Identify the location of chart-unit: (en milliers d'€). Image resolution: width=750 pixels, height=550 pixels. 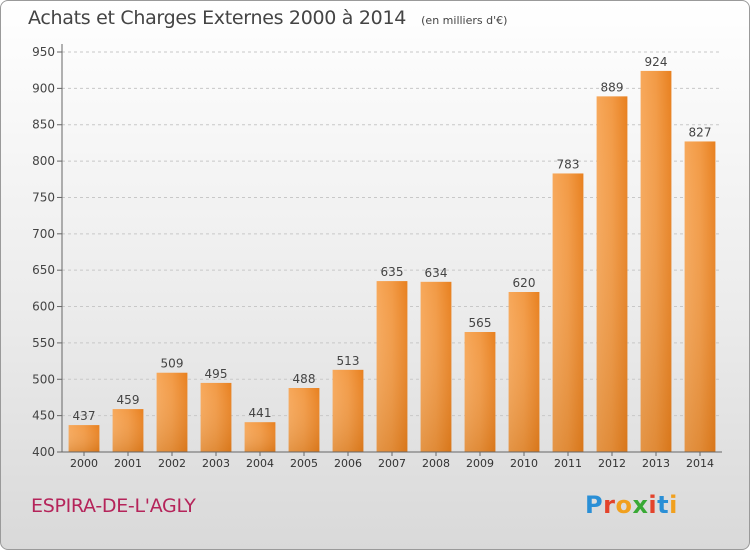
(464, 20).